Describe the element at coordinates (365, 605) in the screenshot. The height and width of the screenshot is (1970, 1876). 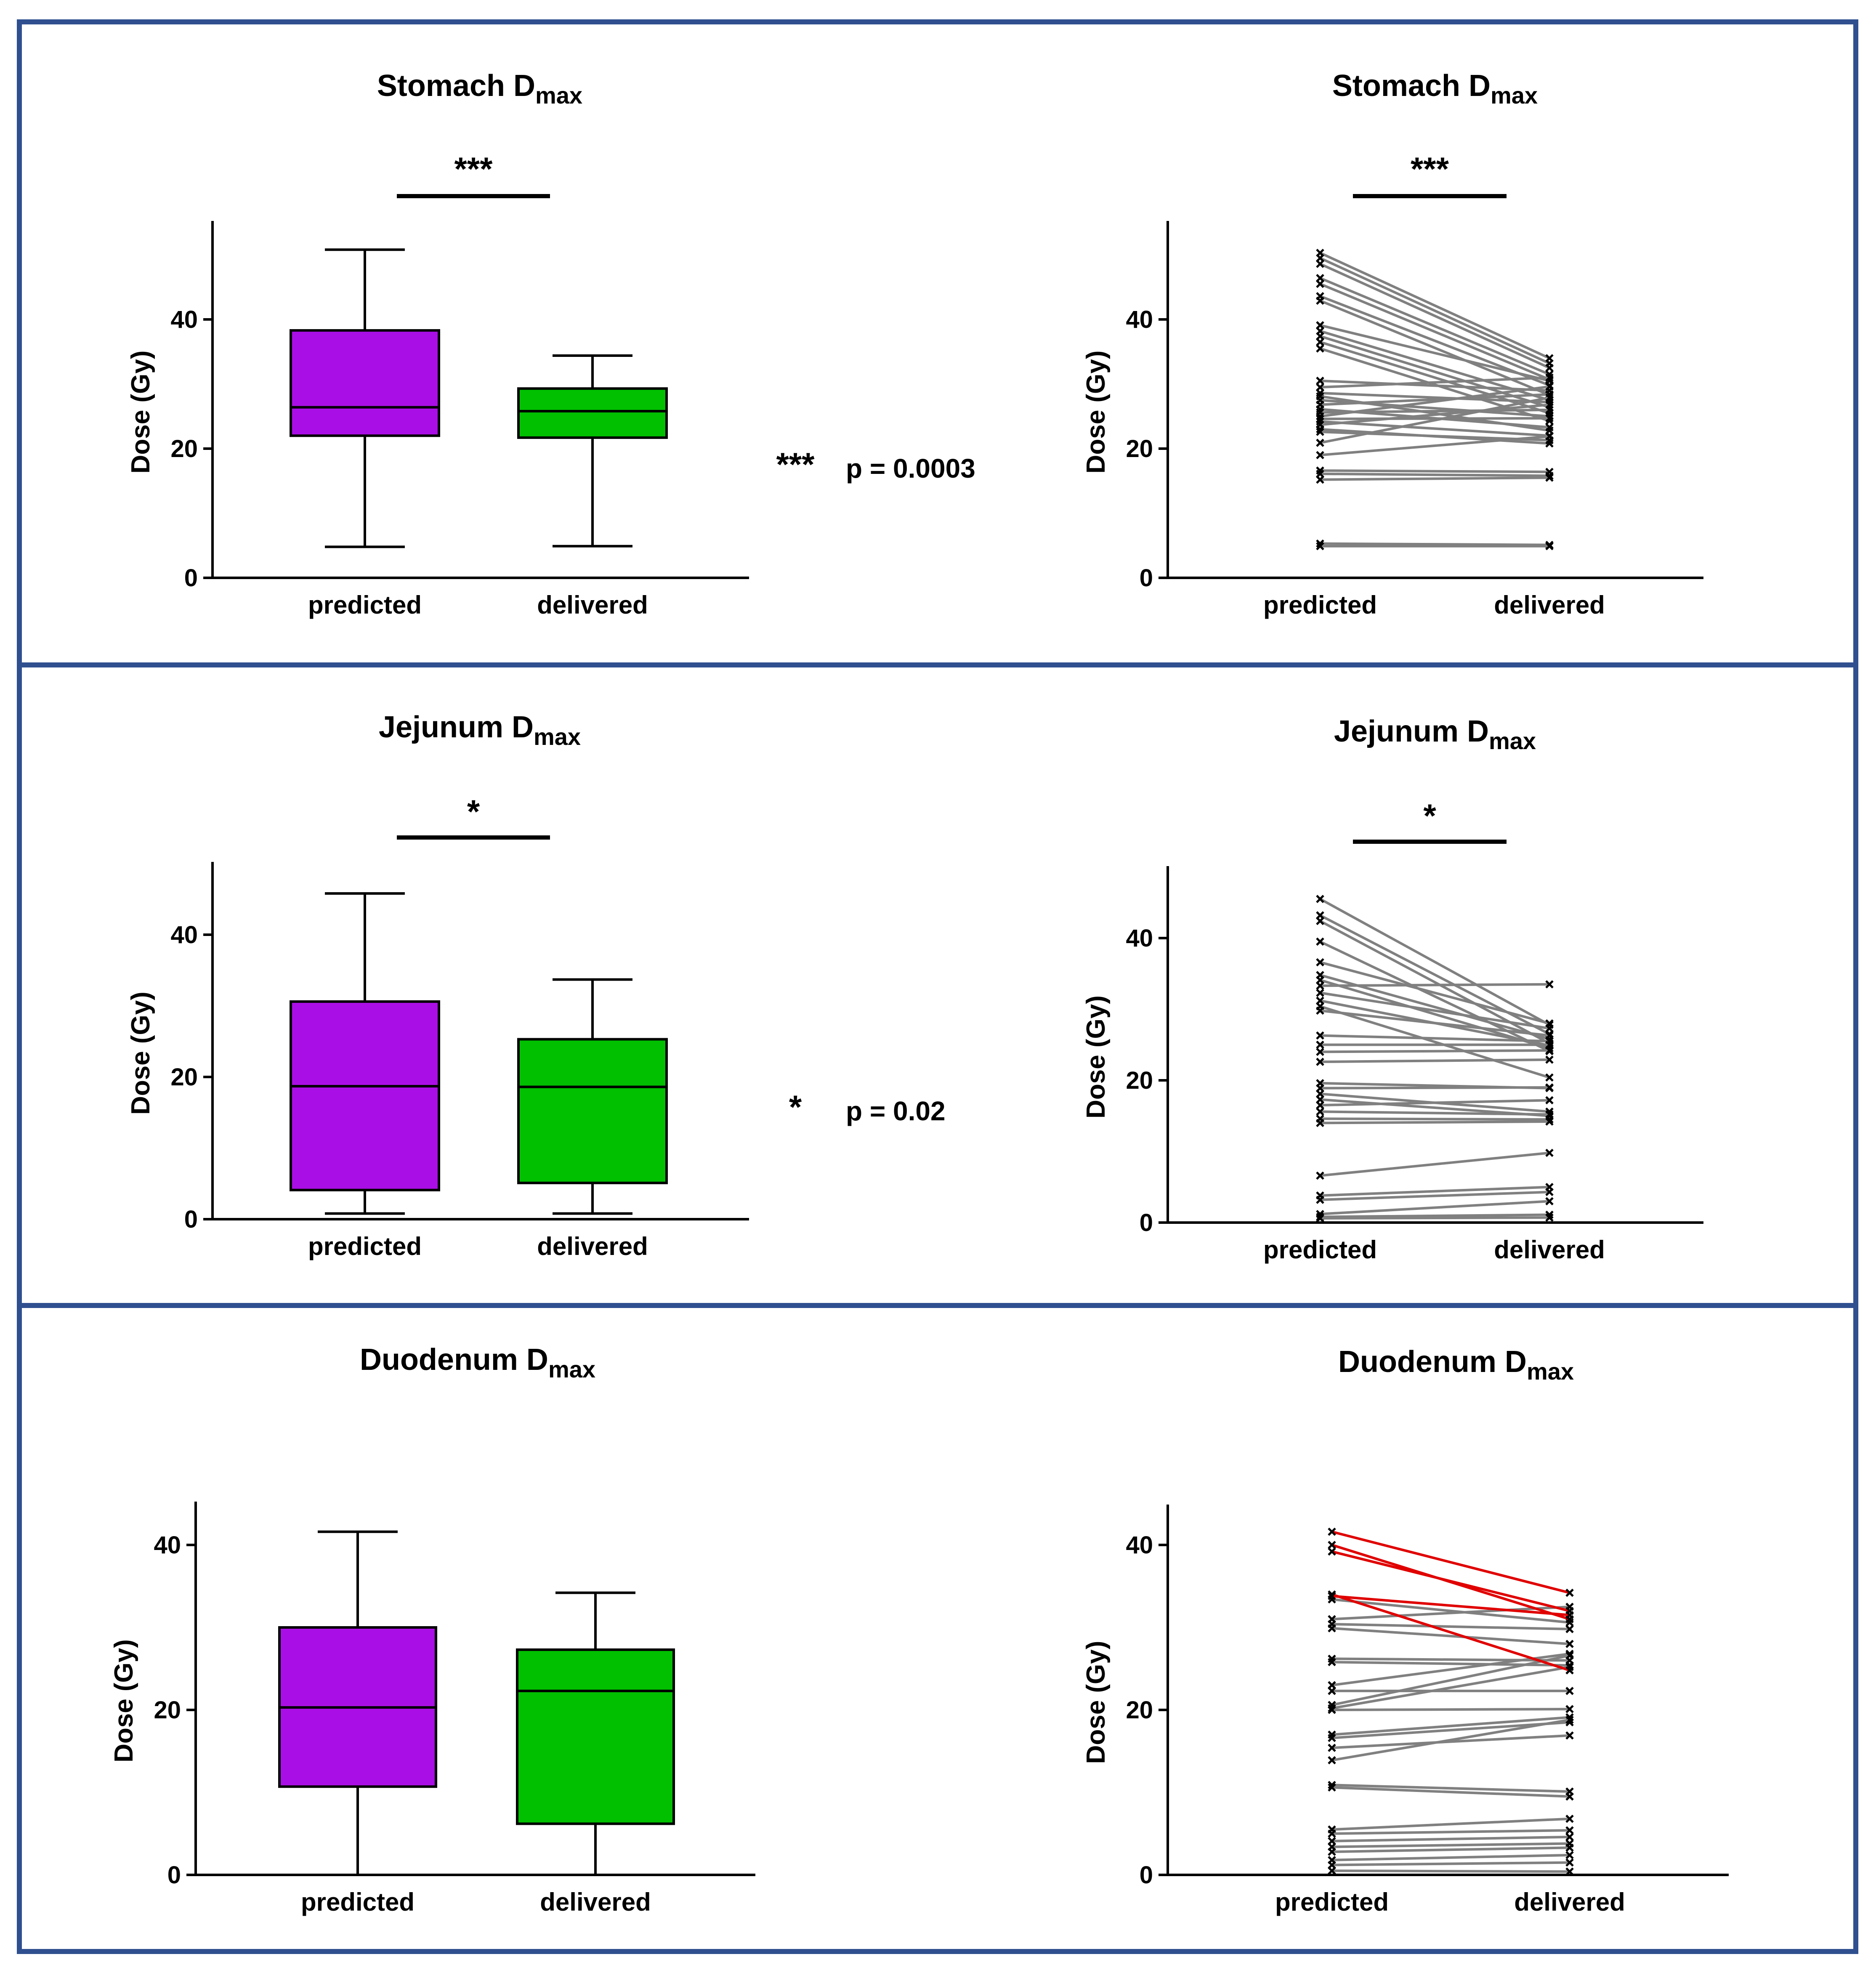
I see `x-category-label: predicted` at that location.